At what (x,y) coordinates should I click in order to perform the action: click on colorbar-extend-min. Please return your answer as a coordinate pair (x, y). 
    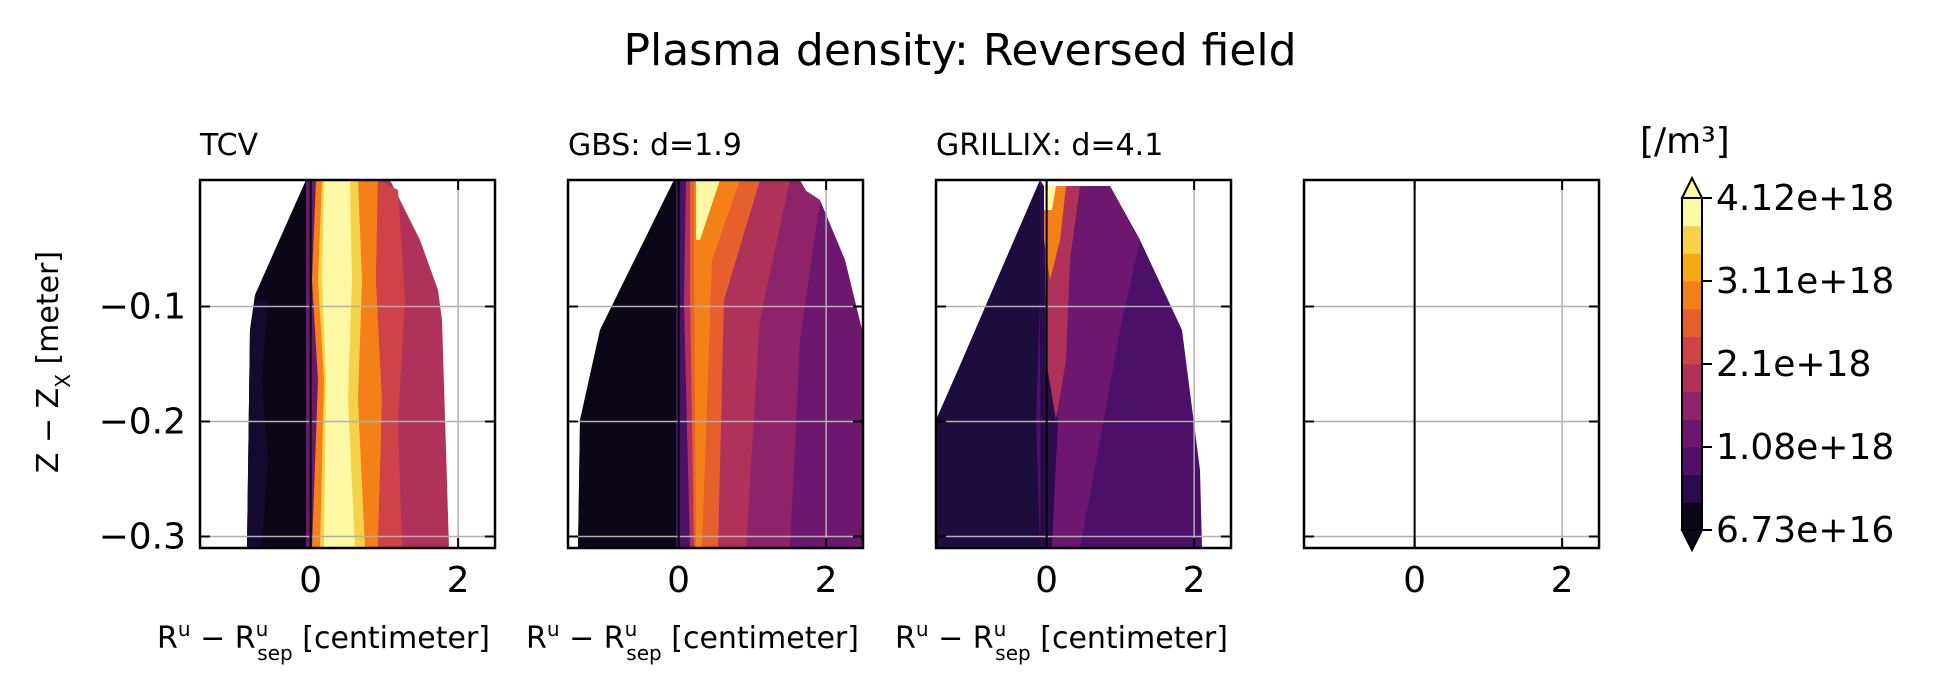
    Looking at the image, I should click on (1692, 541).